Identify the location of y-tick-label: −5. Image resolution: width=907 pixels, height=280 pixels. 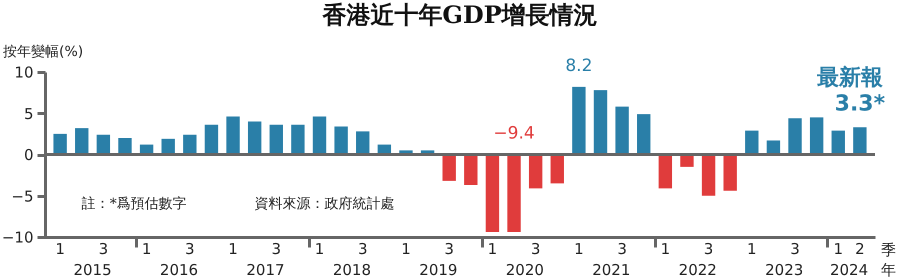
(22, 196).